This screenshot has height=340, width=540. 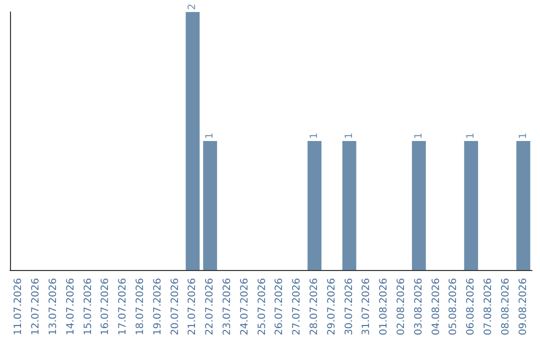 I want to click on x-tick-label: 27.07.2026, so click(x=297, y=307).